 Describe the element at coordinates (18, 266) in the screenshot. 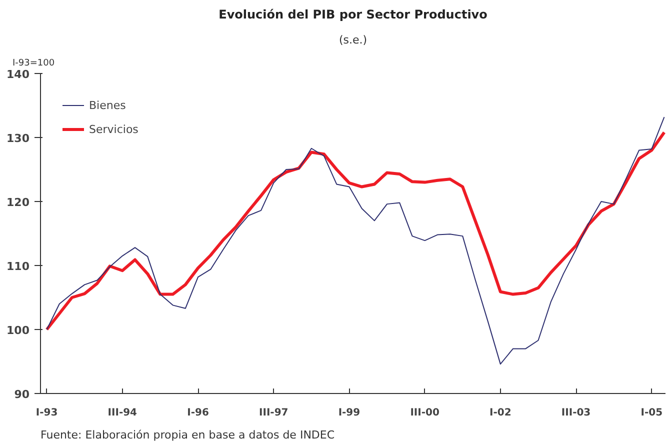

I see `y-tick-label: 110` at that location.